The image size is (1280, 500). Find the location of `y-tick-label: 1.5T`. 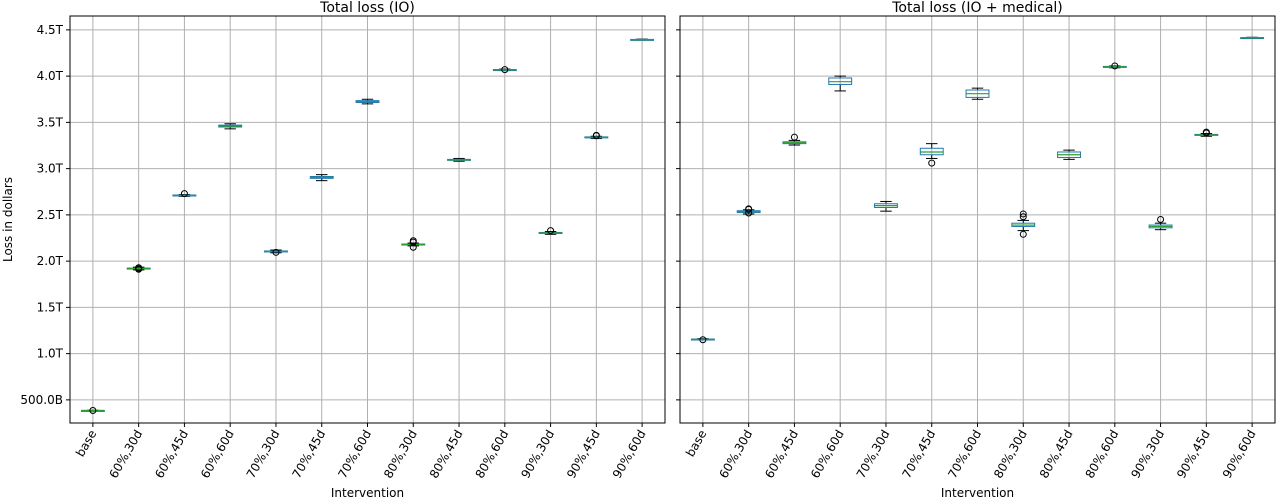

y-tick-label: 1.5T is located at coordinates (50, 307).